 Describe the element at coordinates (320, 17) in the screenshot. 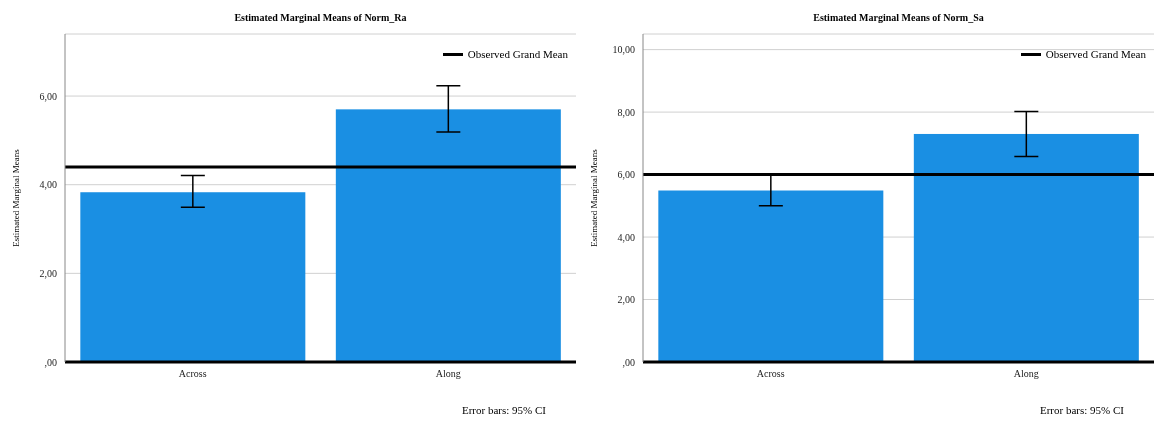

I see `chart-title: Estimated Marginal Means of Norm_Ra` at that location.